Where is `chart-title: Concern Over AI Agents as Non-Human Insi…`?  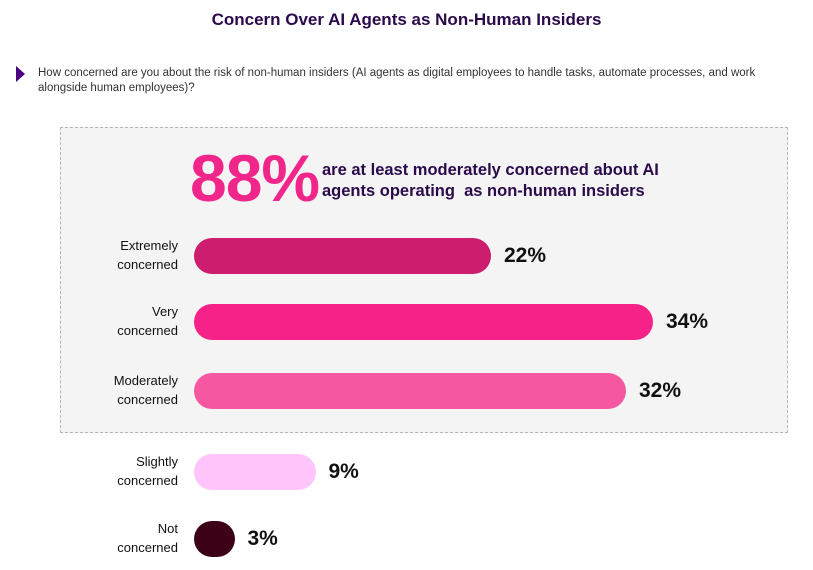 chart-title: Concern Over AI Agents as Non-Human Insi… is located at coordinates (406, 19).